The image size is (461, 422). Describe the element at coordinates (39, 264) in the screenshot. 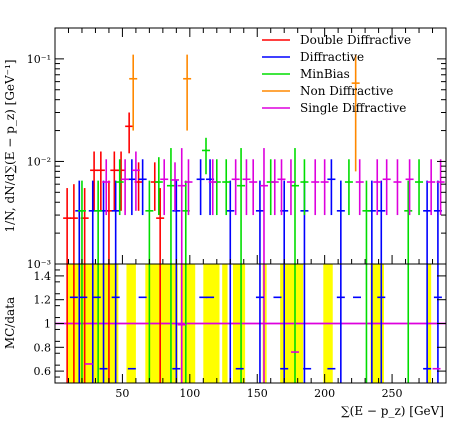

I see `y-tick-label: 10⁻³` at that location.